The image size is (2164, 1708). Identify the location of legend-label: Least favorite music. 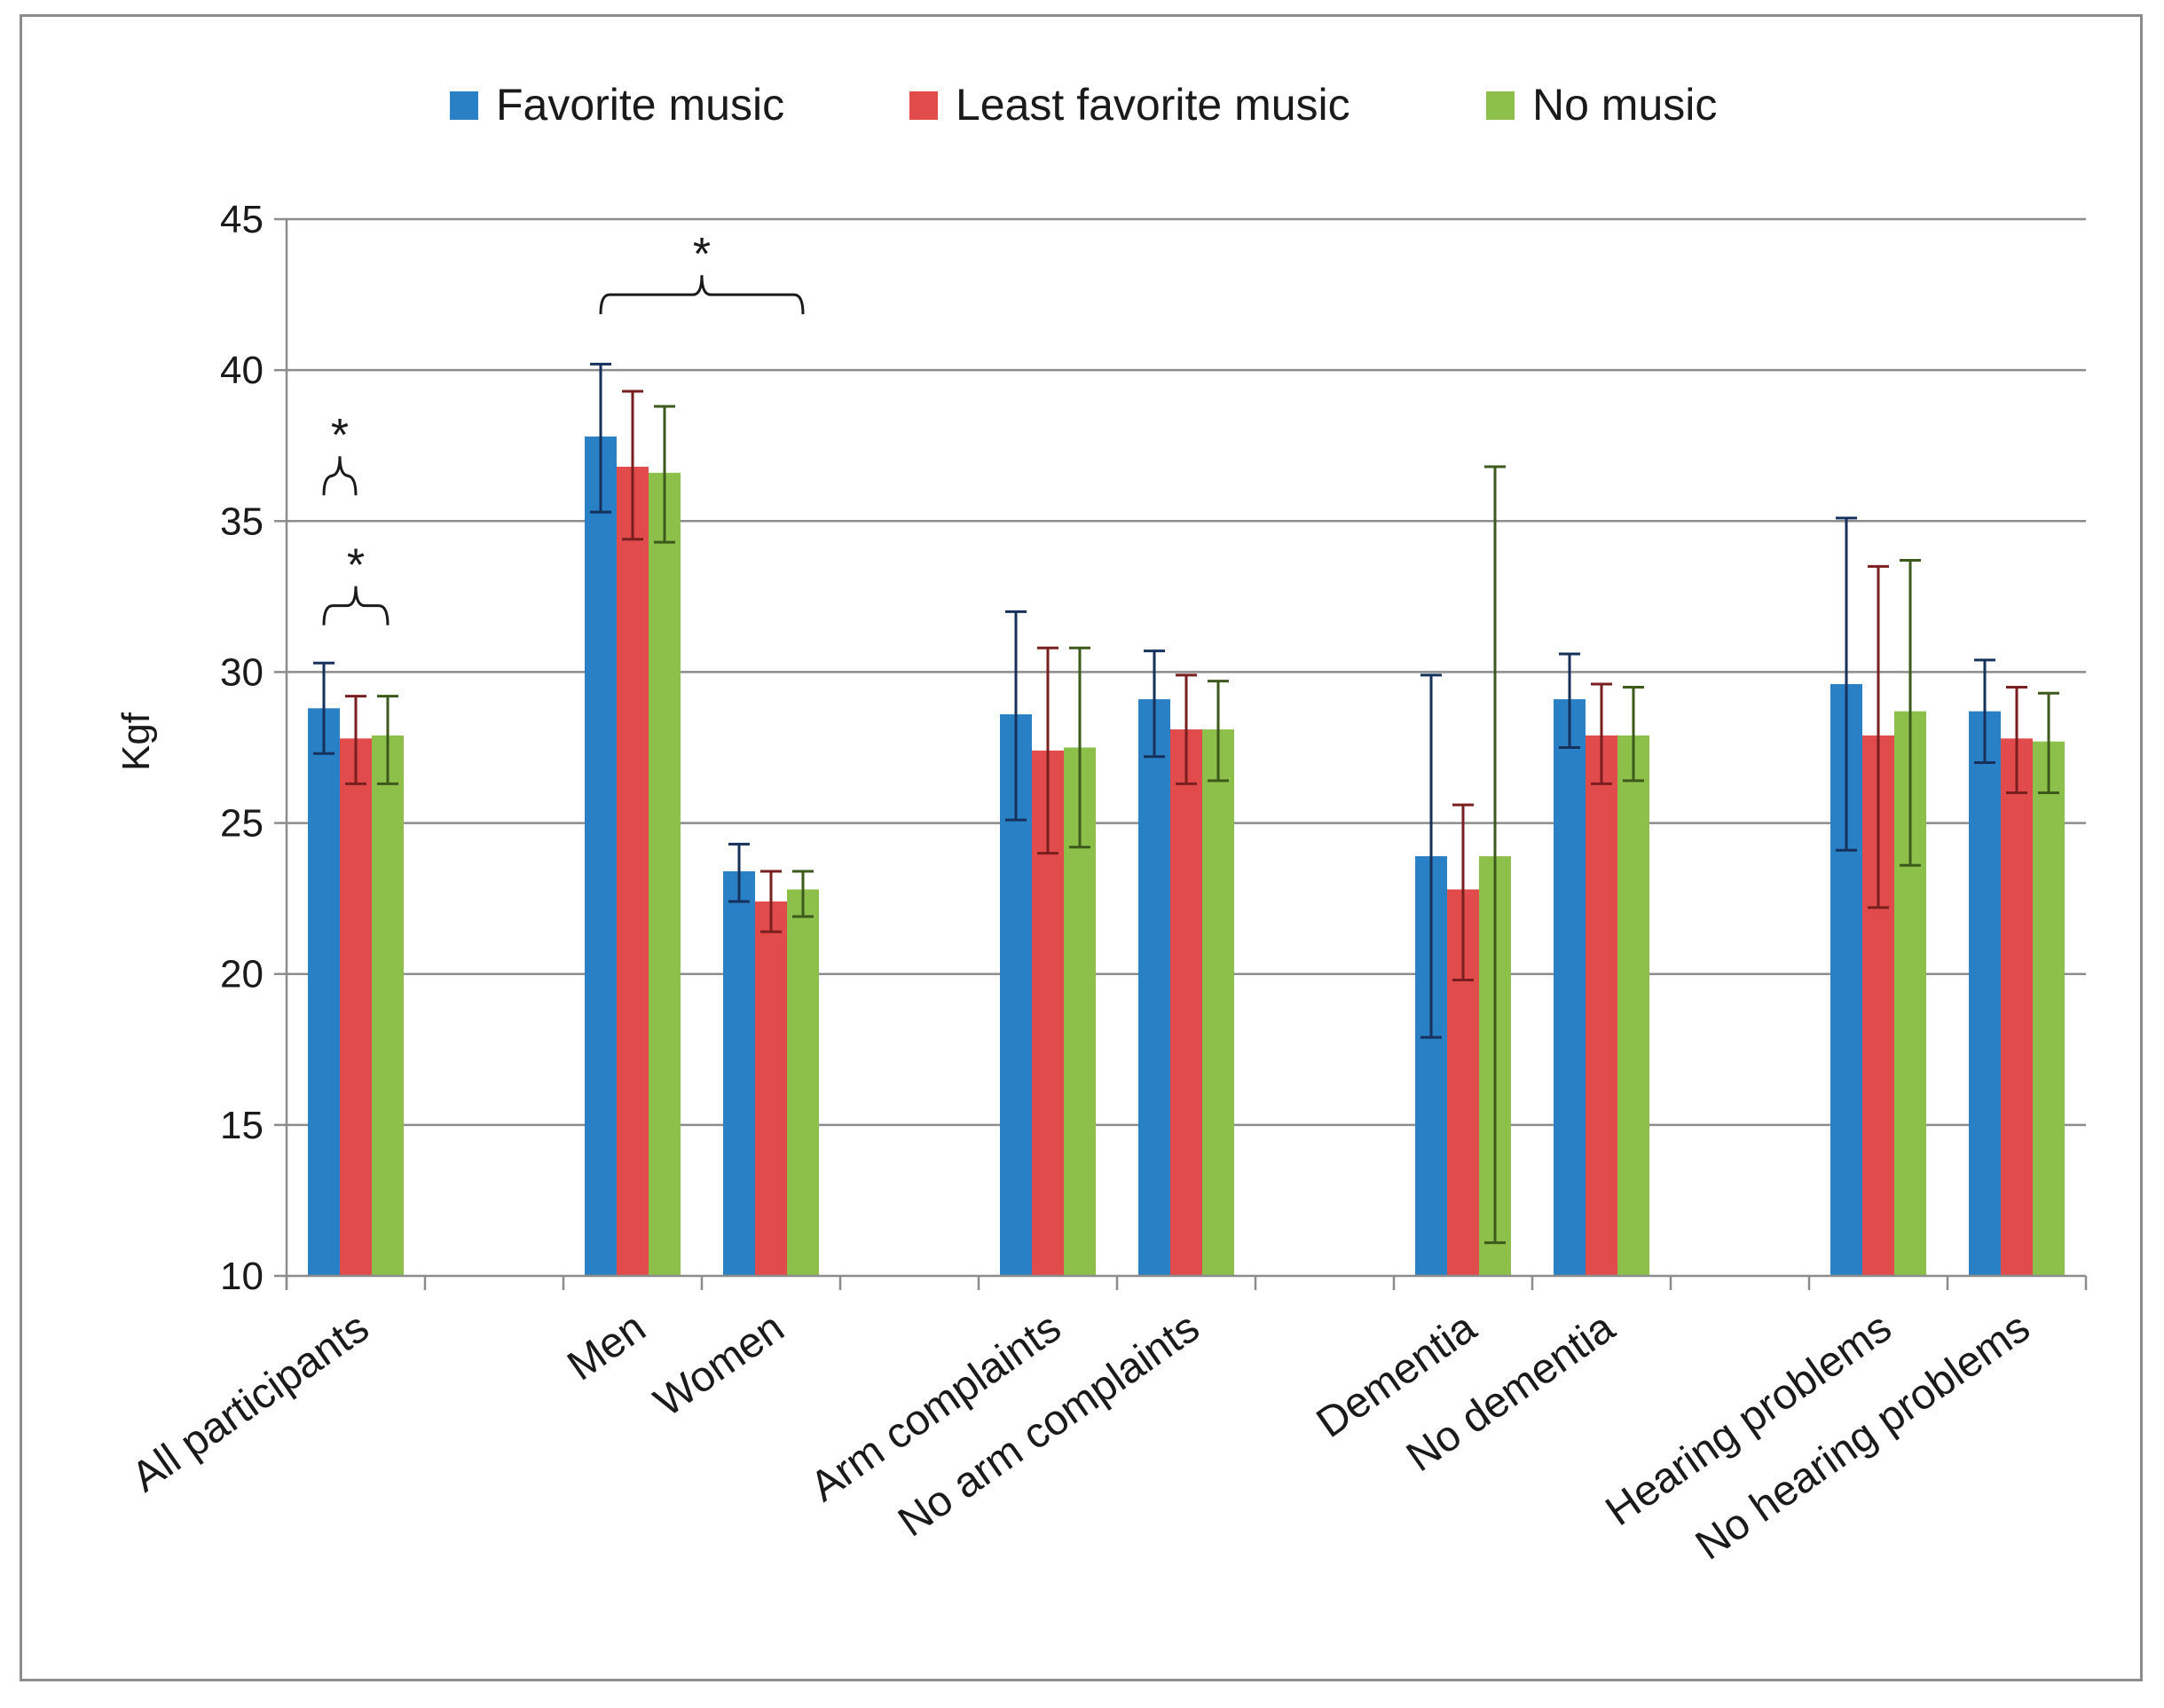
(1153, 105).